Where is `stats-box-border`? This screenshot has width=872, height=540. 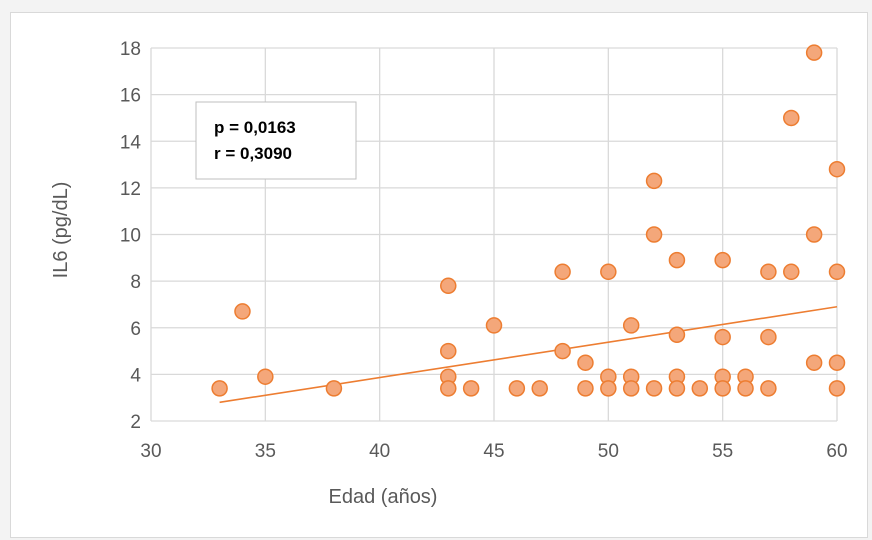
stats-box-border is located at coordinates (276, 140).